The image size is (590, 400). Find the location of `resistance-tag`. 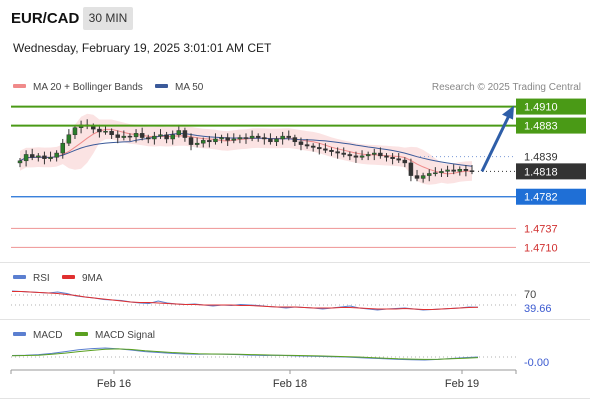

resistance-tag is located at coordinates (551, 106).